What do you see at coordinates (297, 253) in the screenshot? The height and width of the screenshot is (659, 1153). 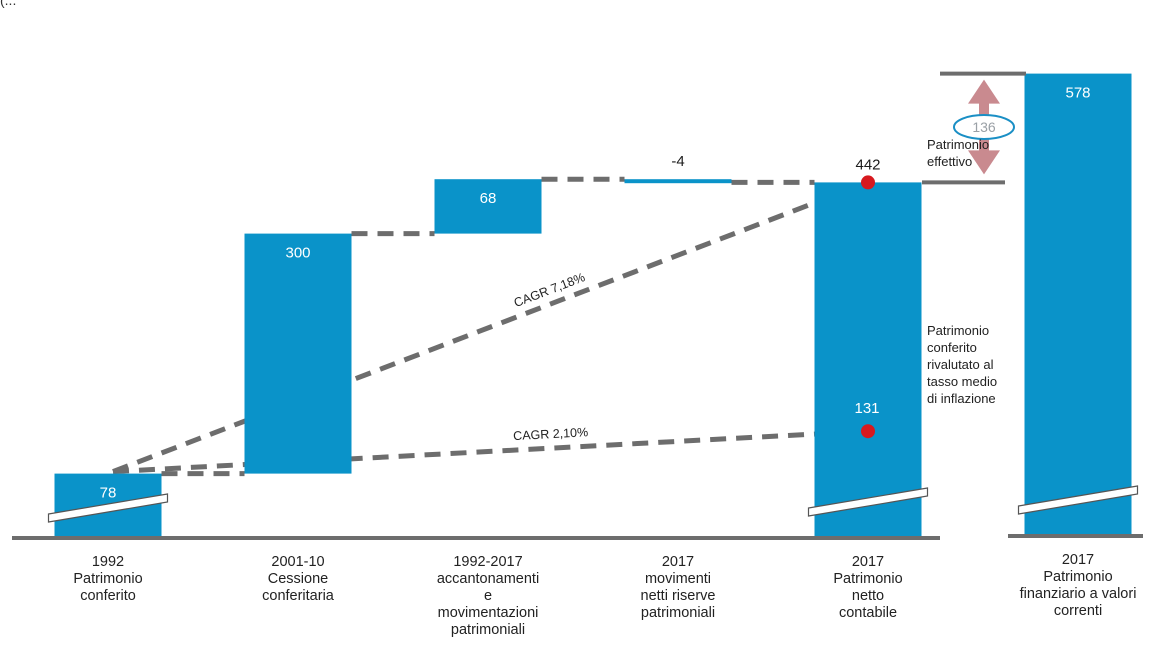 I see `bar-value-label-b2001: 300` at bounding box center [297, 253].